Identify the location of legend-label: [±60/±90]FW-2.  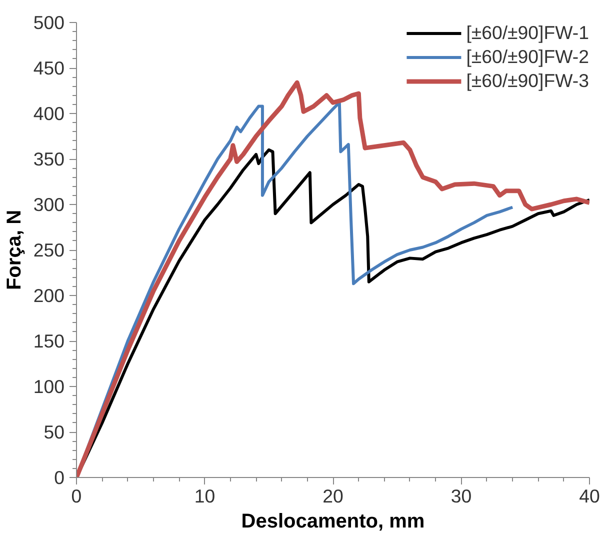
(527, 57).